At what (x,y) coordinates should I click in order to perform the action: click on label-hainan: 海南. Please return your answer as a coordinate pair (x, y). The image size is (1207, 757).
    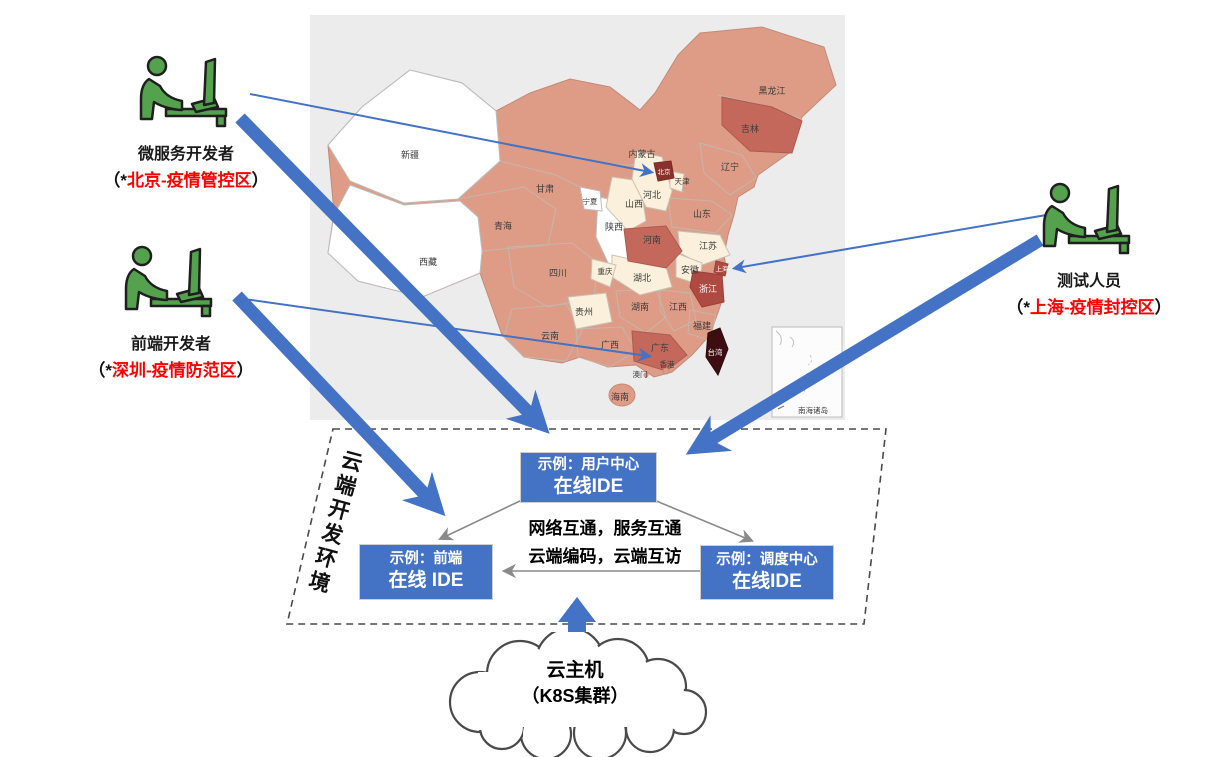
    Looking at the image, I should click on (620, 396).